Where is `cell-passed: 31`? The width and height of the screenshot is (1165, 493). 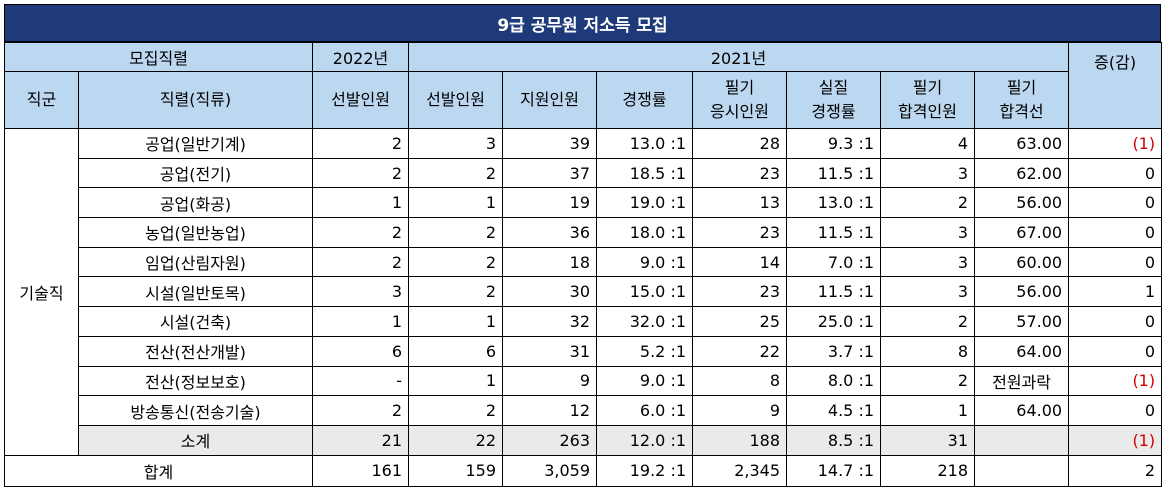
cell-passed: 31 is located at coordinates (928, 440).